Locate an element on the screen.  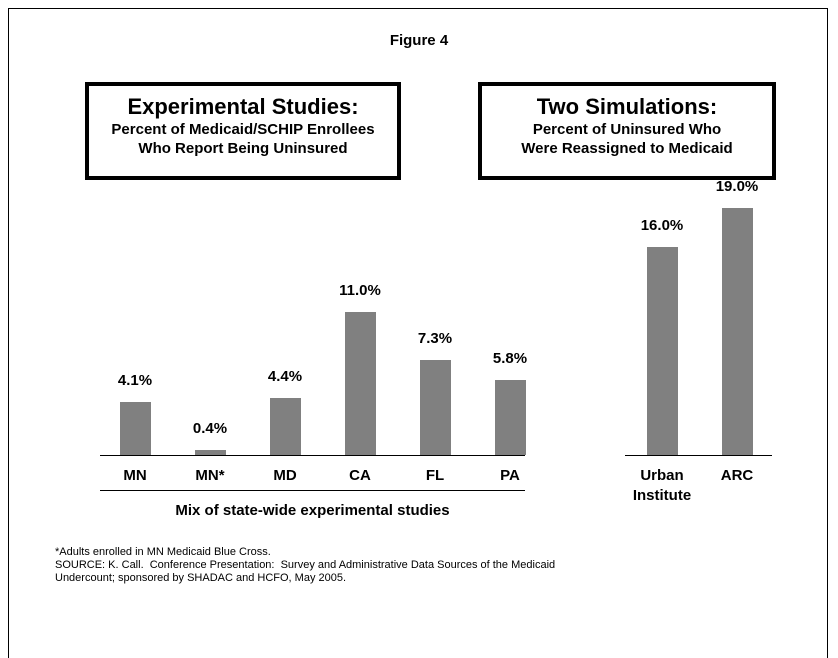
value-label: 4.4% is located at coordinates (285, 376).